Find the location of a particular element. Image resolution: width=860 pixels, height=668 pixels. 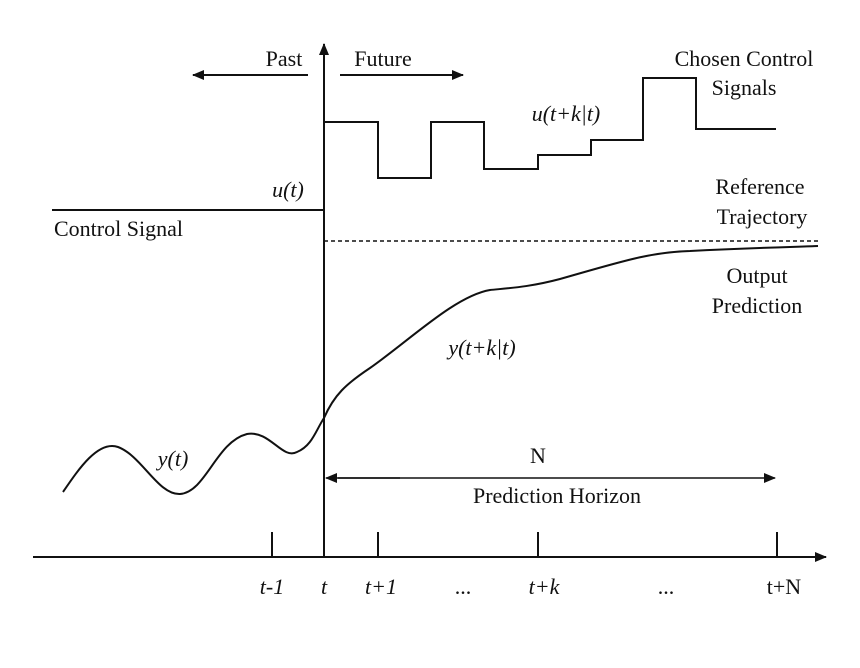

prediction-horizon-label: Prediction Horizon is located at coordinates (557, 495).